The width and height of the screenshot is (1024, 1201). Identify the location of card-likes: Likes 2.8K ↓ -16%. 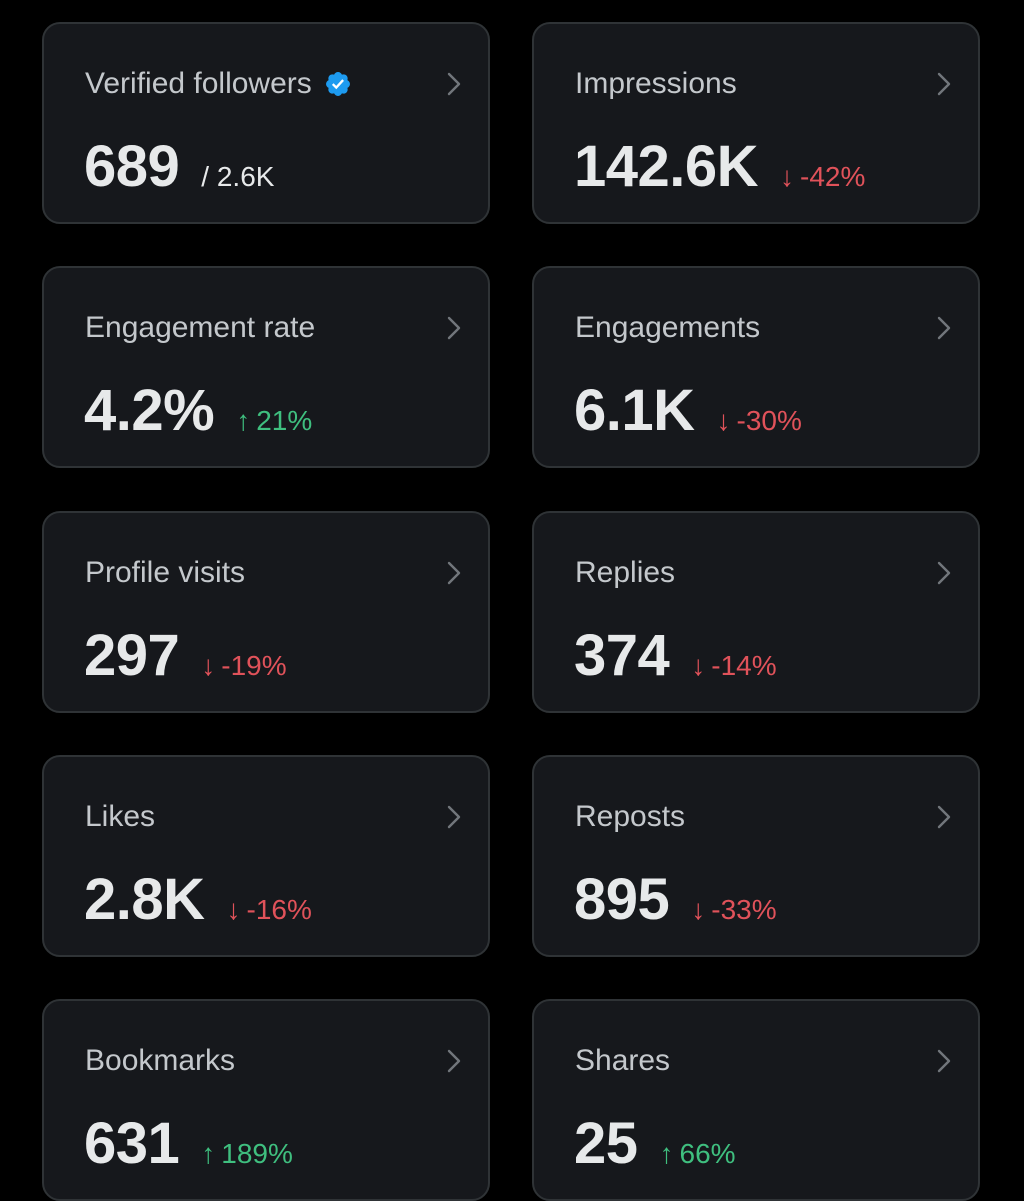
(266, 856).